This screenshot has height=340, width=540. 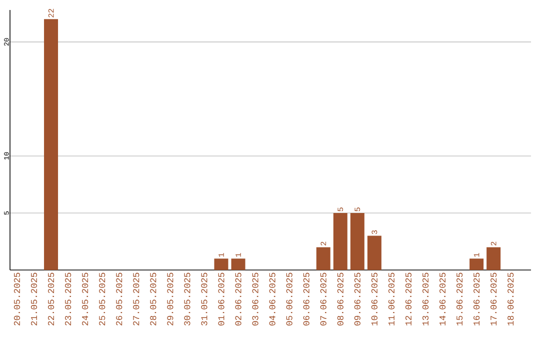 What do you see at coordinates (204, 299) in the screenshot?
I see `x-tick-label: 31.05.2025` at bounding box center [204, 299].